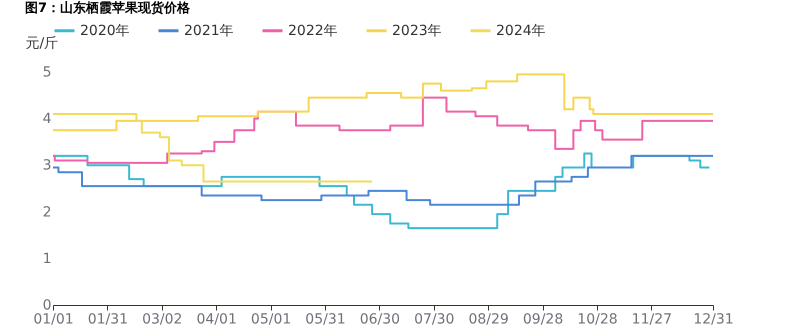 Image resolution: width=789 pixels, height=334 pixels. I want to click on x-tick-label: 04/01, so click(216, 320).